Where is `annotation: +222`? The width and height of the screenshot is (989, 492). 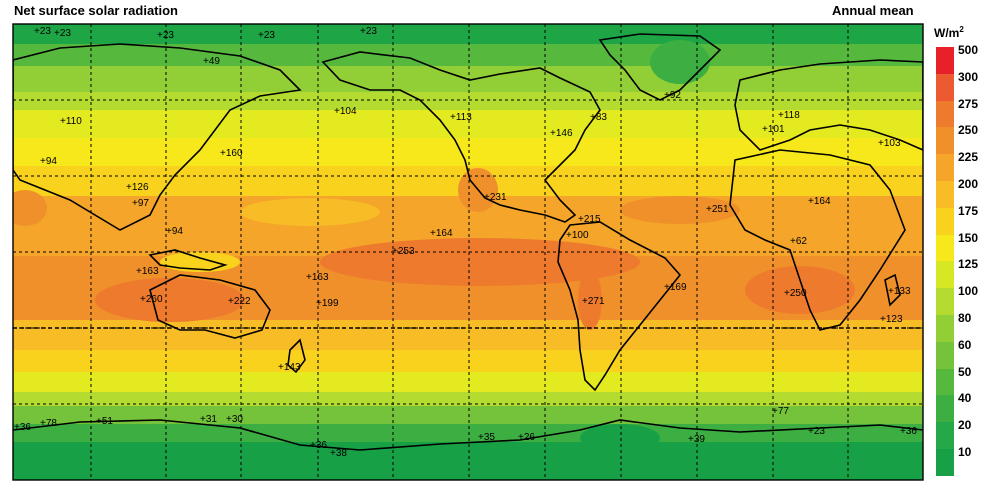 annotation: +222 is located at coordinates (239, 301).